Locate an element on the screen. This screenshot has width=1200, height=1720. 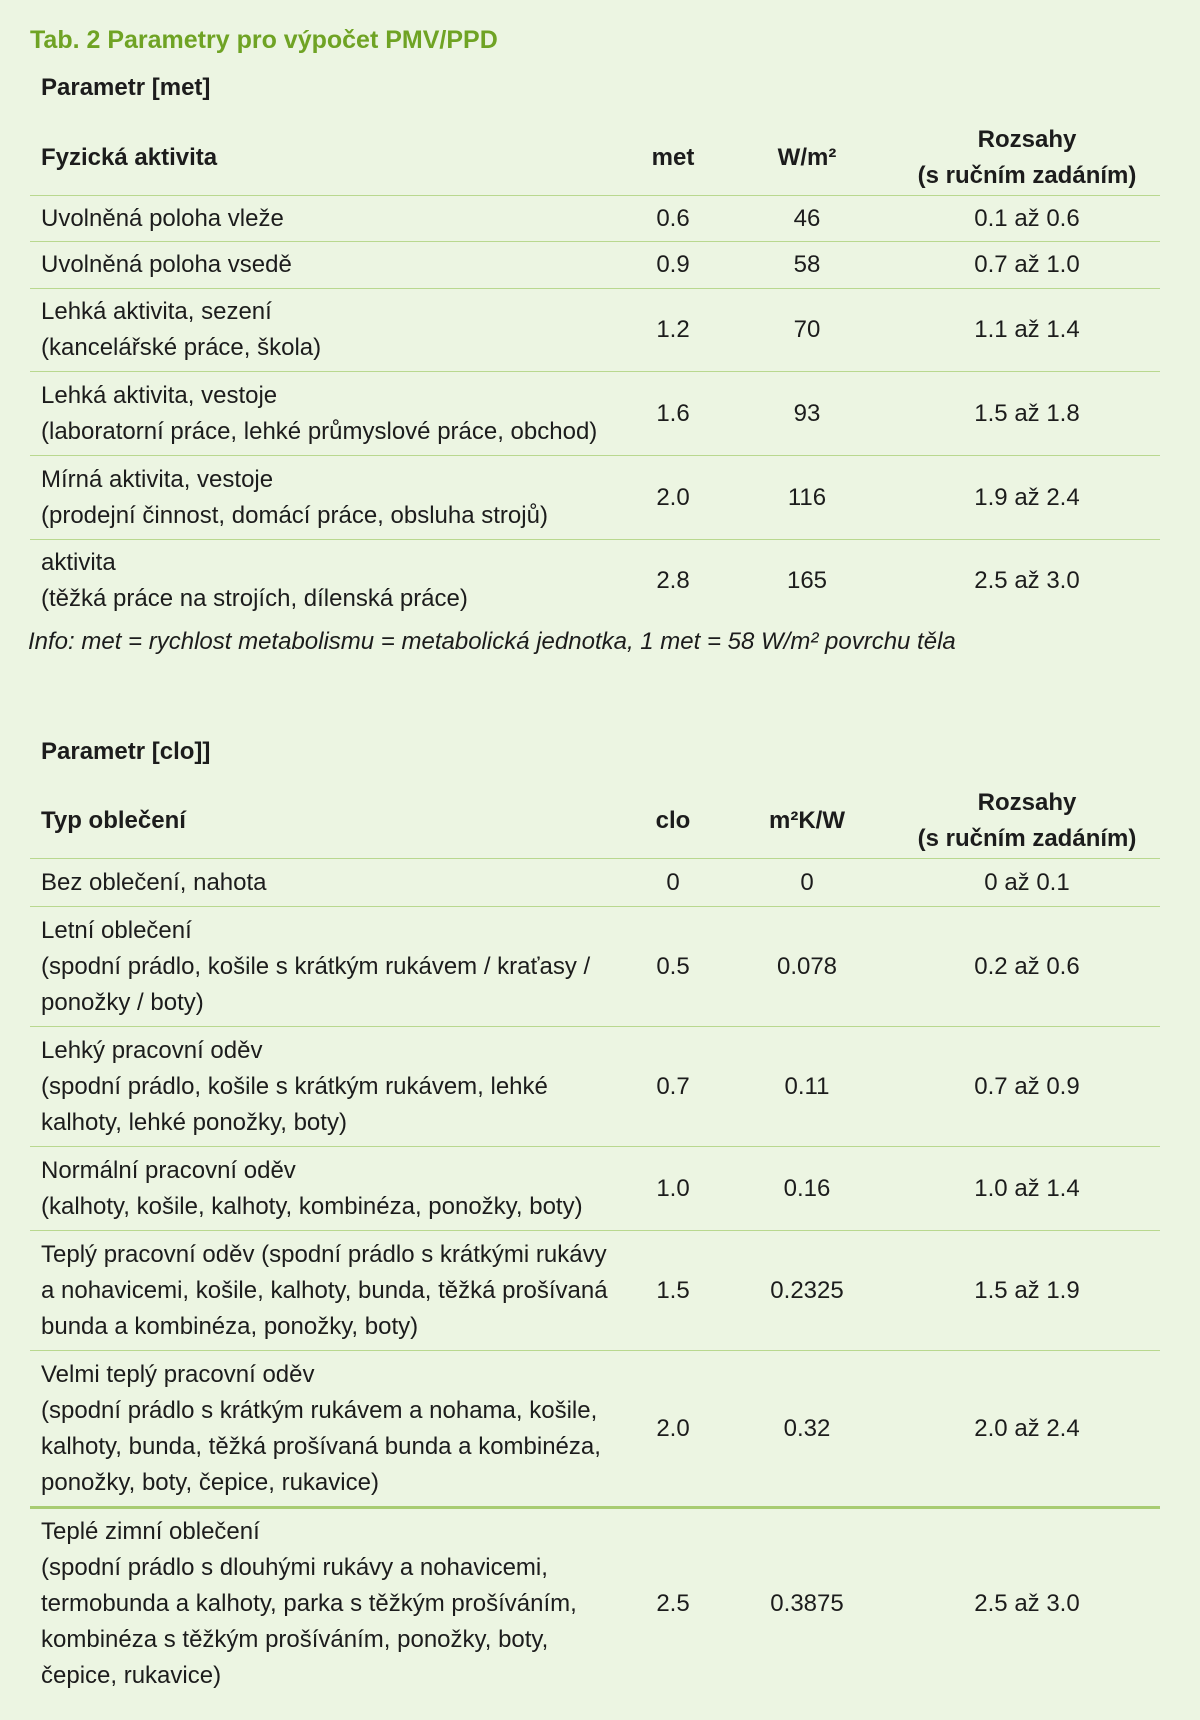
clo-row-m2kw: 0.16 is located at coordinates (807, 1188).